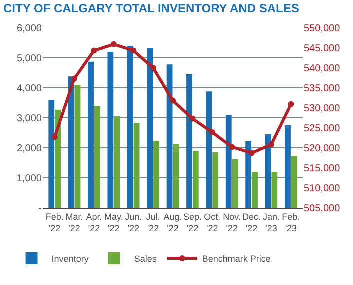 This screenshot has height=285, width=353. What do you see at coordinates (322, 69) in the screenshot?
I see `y2-tick-label: 540,000` at bounding box center [322, 69].